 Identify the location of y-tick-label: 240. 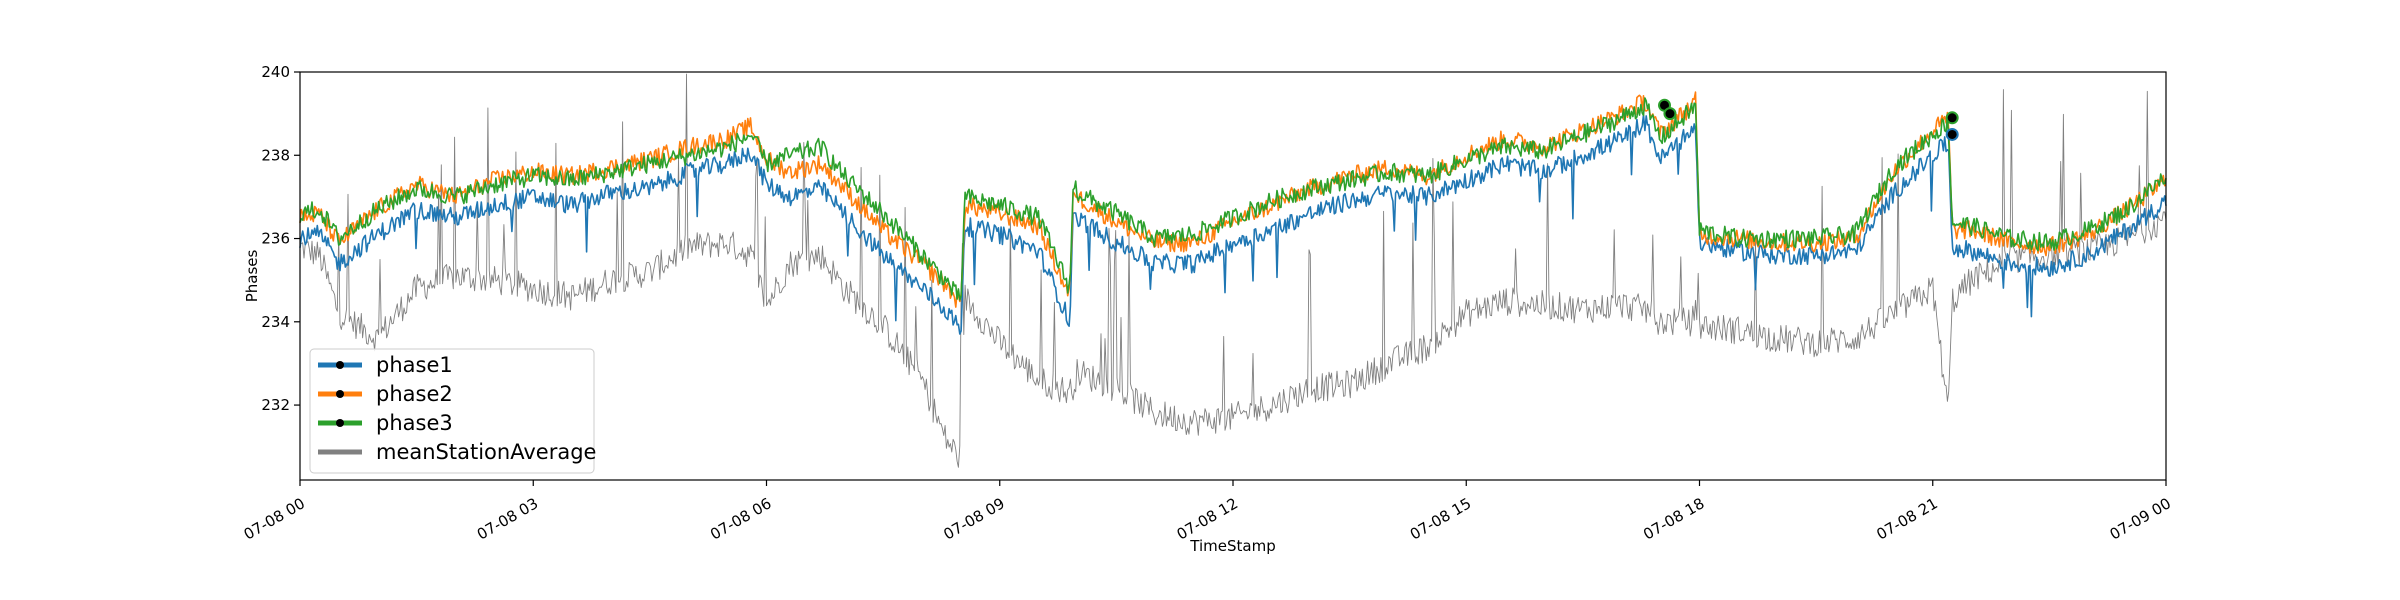
(275, 72).